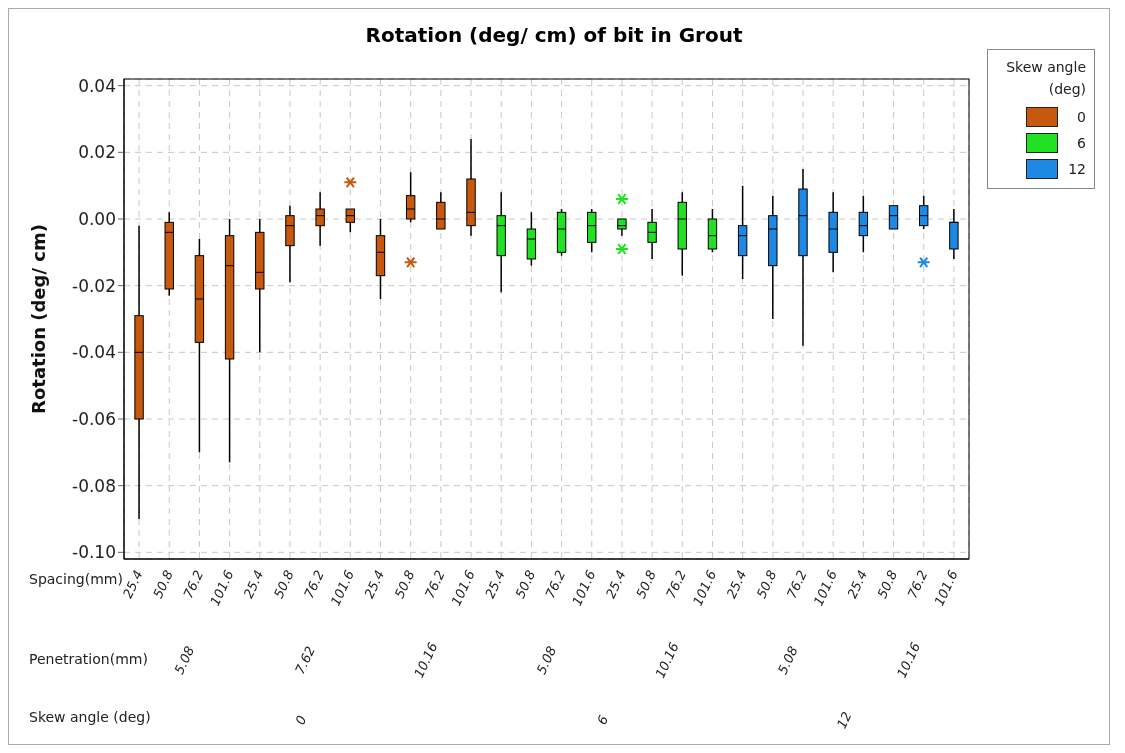 The width and height of the screenshot is (1125, 753). Describe the element at coordinates (1076, 169) in the screenshot. I see `legend-label: 12` at that location.